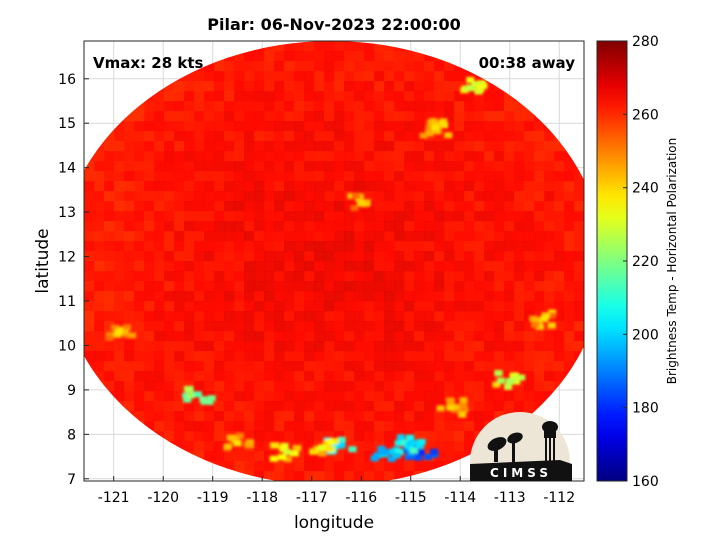 Image resolution: width=720 pixels, height=540 pixels. I want to click on colorbar, so click(612, 261).